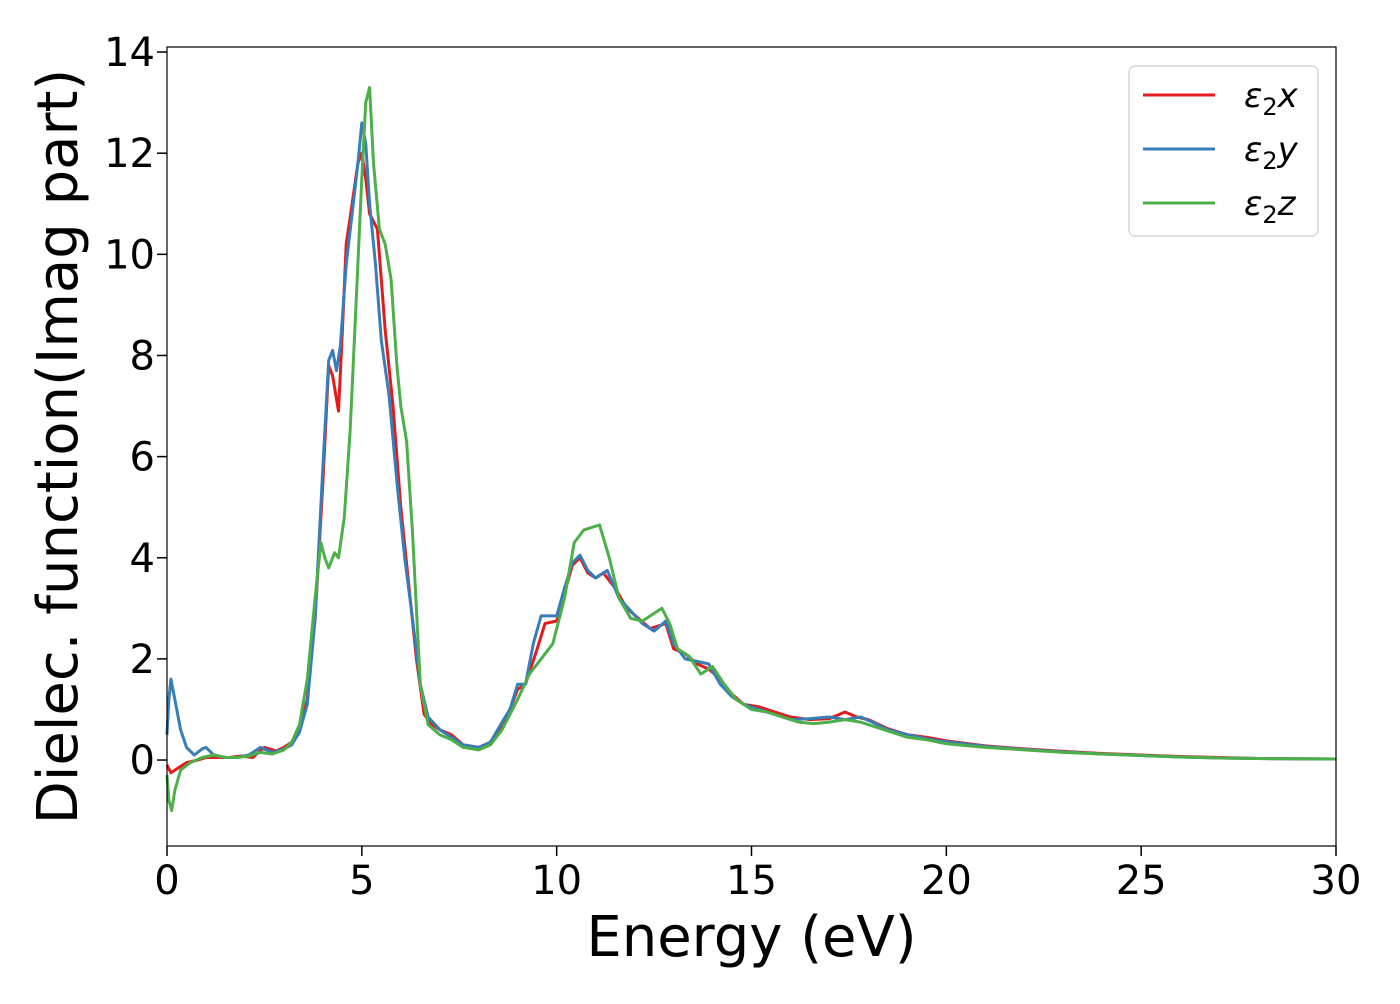 The height and width of the screenshot is (1004, 1400). What do you see at coordinates (135, 407) in the screenshot?
I see `y-axis: 0 2 4 6 8 10 12 14` at bounding box center [135, 407].